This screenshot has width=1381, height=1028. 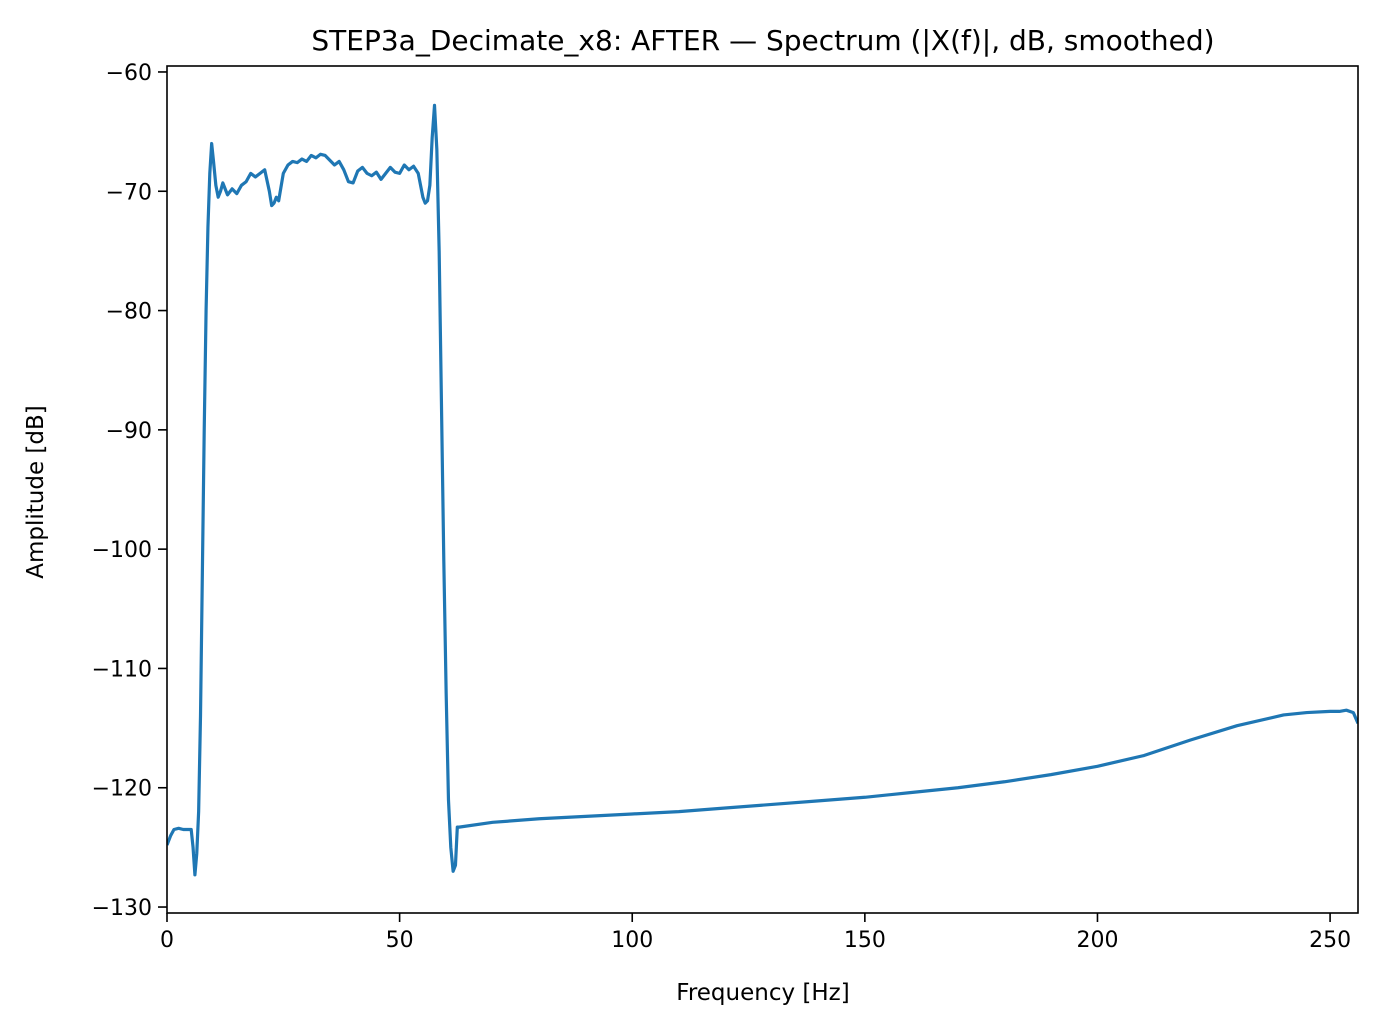 I want to click on y-tick-label: −130, so click(x=122, y=908).